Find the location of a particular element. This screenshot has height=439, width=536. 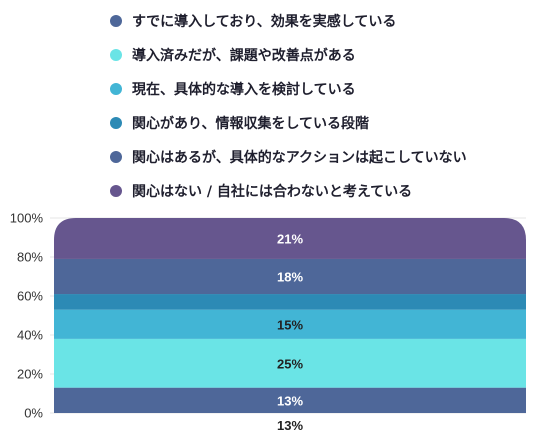

data-label: 21% is located at coordinates (290, 238).